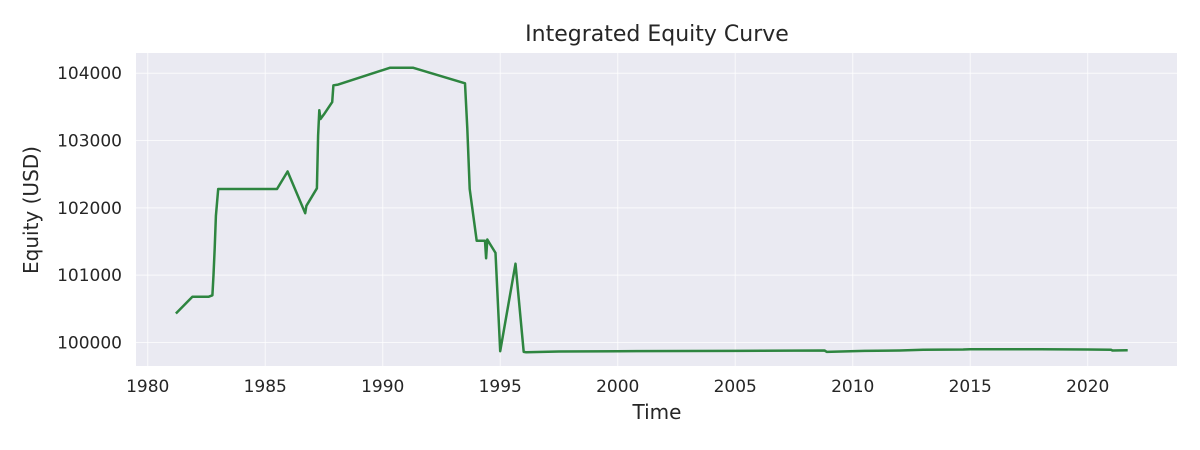 This screenshot has width=1200, height=450. Describe the element at coordinates (382, 387) in the screenshot. I see `x-tick-label: 1990` at that location.